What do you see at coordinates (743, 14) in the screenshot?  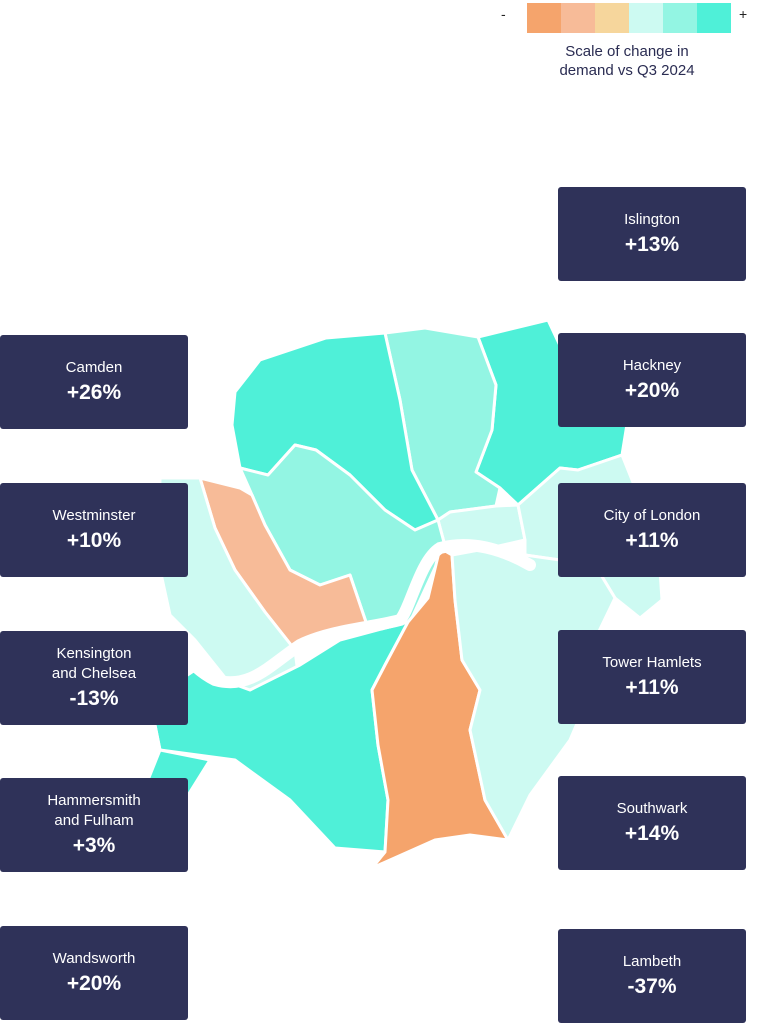 I see `legend-plus-label: +` at bounding box center [743, 14].